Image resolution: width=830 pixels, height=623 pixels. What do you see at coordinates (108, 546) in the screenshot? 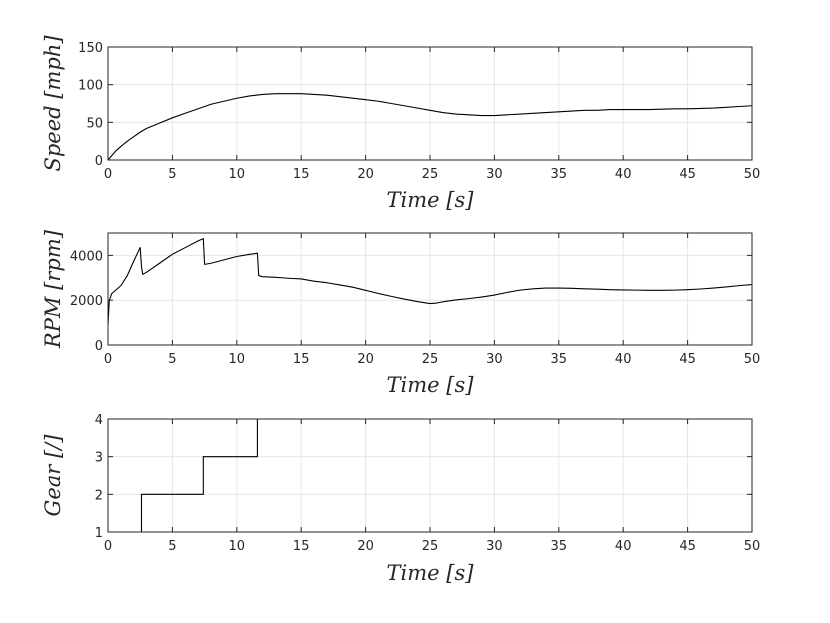
I see `gear-xtick-label: 0` at bounding box center [108, 546].